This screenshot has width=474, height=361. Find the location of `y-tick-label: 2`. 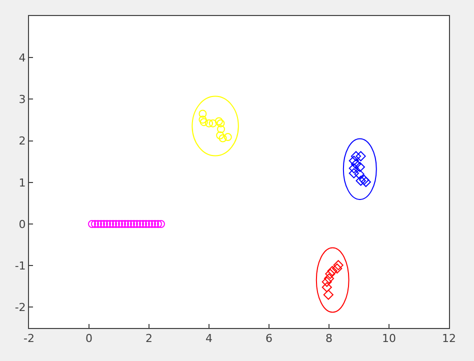

y-tick-label: 2 is located at coordinates (22, 141).